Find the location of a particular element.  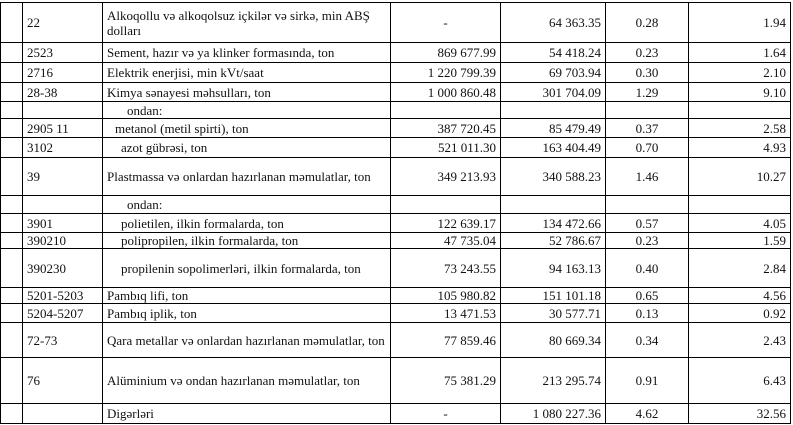

quantity-cell: 869 677.99 is located at coordinates (445, 52).